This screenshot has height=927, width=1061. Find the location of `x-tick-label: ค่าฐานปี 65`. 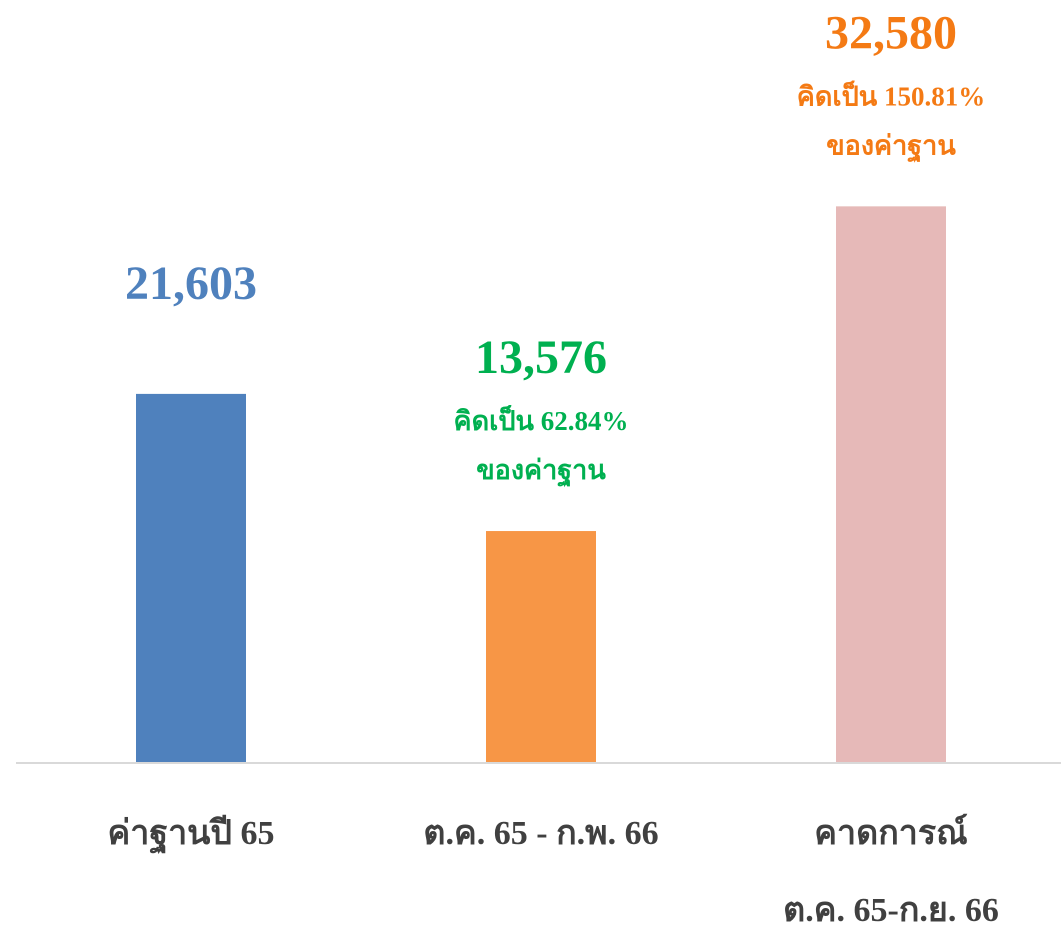

x-tick-label: ค่าฐานปี 65 is located at coordinates (190, 834).